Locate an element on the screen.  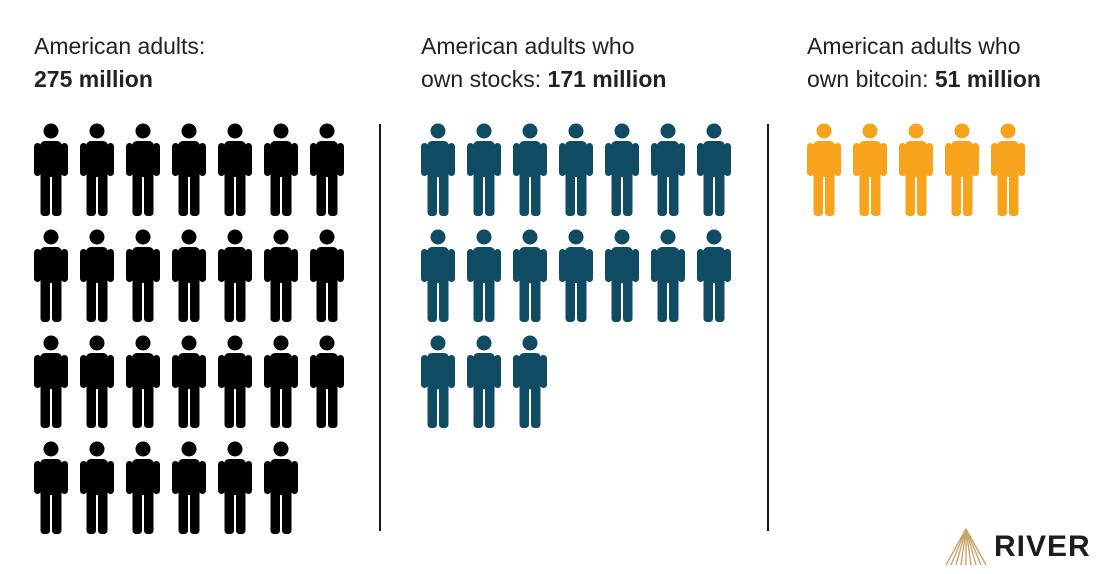
group-all-adults-heading: American adults: 275 million is located at coordinates (199, 63).